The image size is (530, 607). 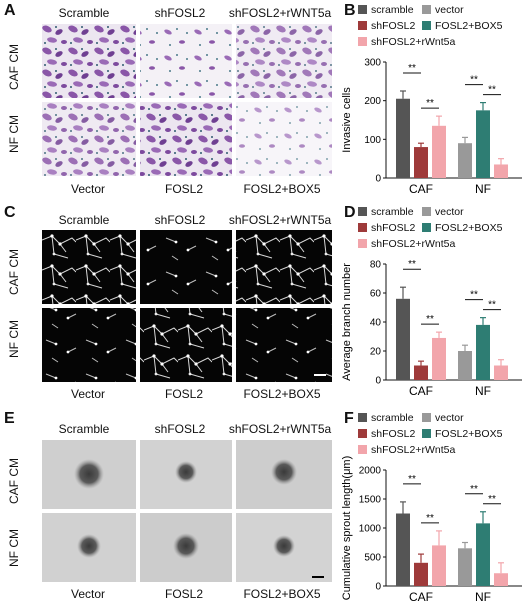 What do you see at coordinates (370, 471) in the screenshot?
I see `y-tick-label: 2000` at bounding box center [370, 471].